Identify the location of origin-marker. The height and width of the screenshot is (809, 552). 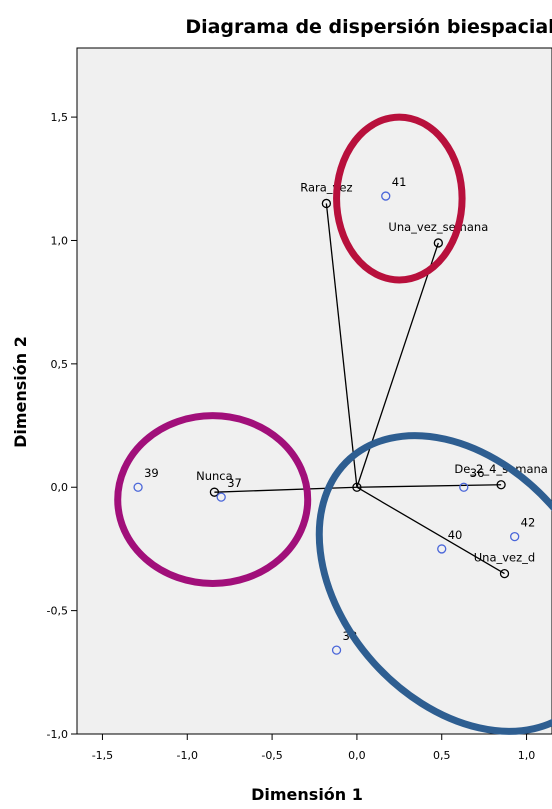
(357, 487).